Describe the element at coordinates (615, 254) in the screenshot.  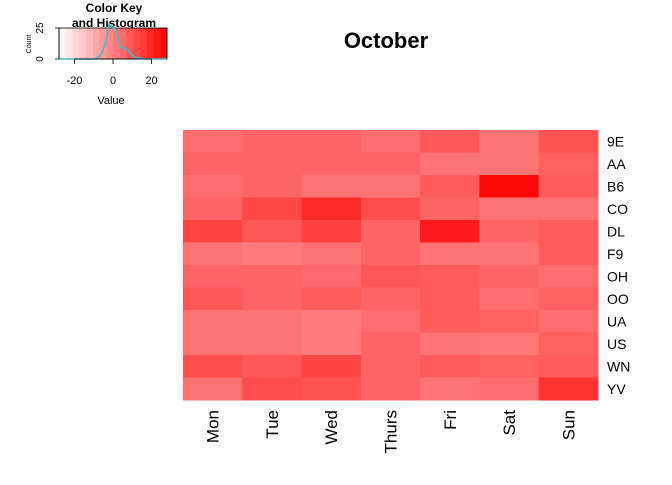
I see `row-label: F9` at that location.